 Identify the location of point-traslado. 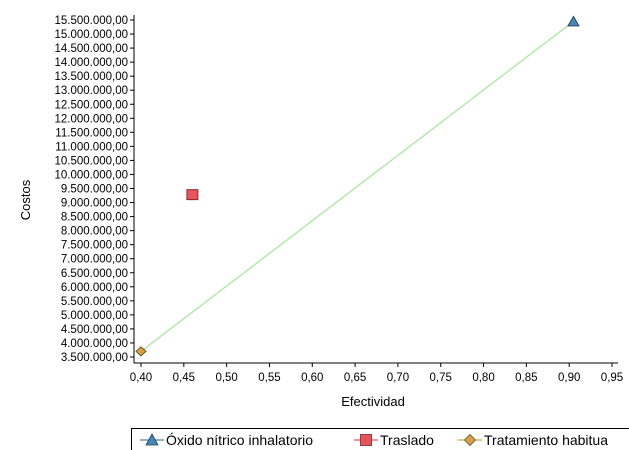
(192, 195).